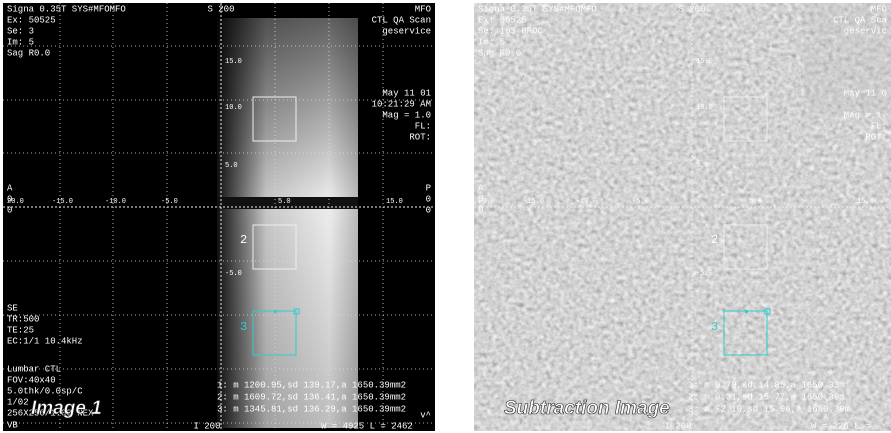  Describe the element at coordinates (311, 409) in the screenshot. I see `measurement: 3: m 1345.81,sd 136.29,a 1650.39mm2` at that location.